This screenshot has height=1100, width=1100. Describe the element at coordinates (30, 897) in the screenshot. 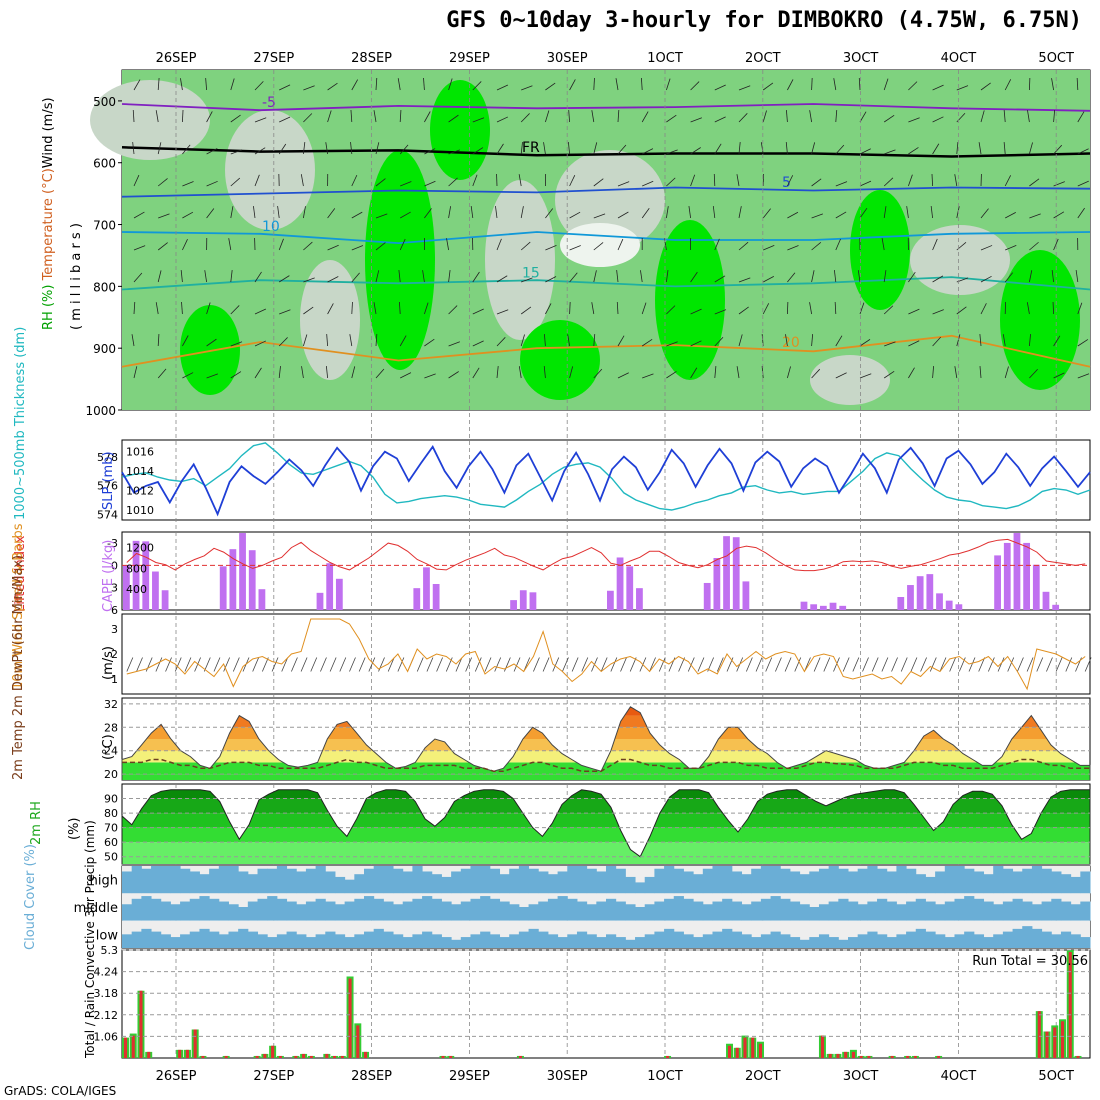

I see `cloud-ylabel: Cloud Cover (%)` at that location.